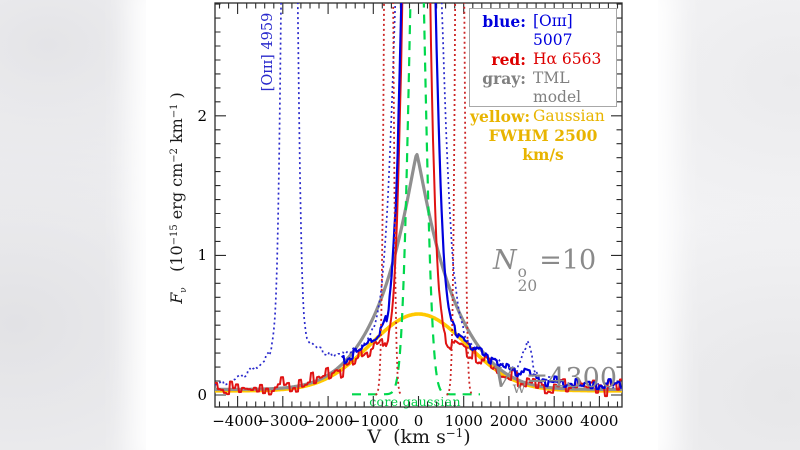 This screenshot has height=450, width=800. Describe the element at coordinates (268, 52) in the screenshot. I see `oiii-4959-line-label: [Oɪɪɪ] 4959` at that location.